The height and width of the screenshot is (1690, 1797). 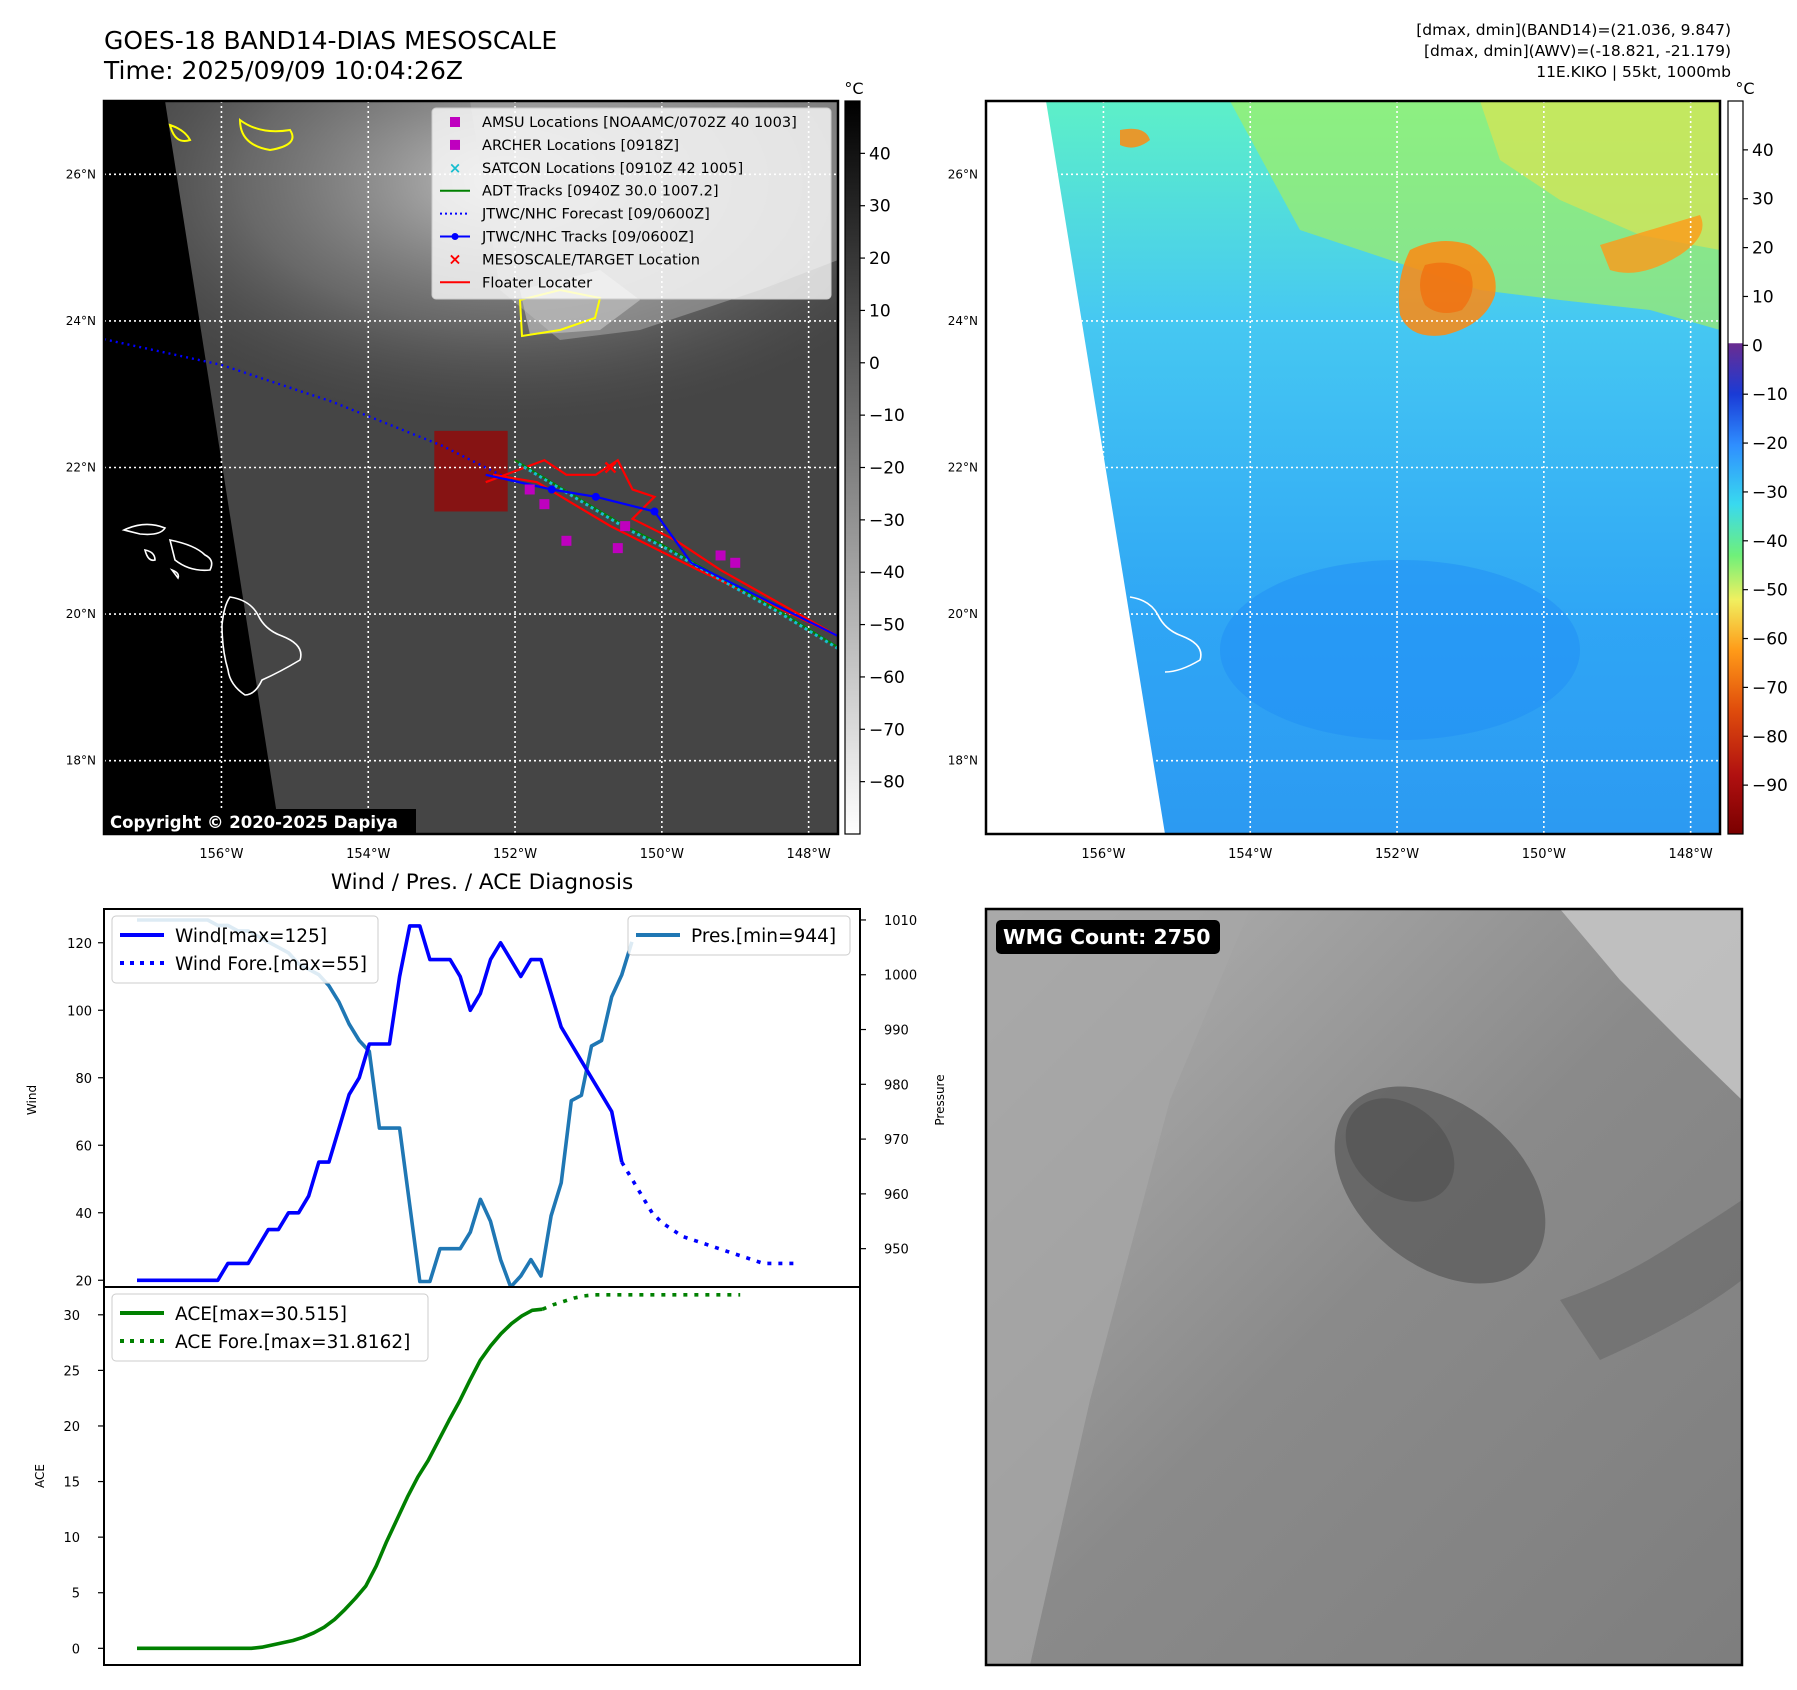 What do you see at coordinates (71, 1316) in the screenshot?
I see `ace-tick-label: 30` at bounding box center [71, 1316].